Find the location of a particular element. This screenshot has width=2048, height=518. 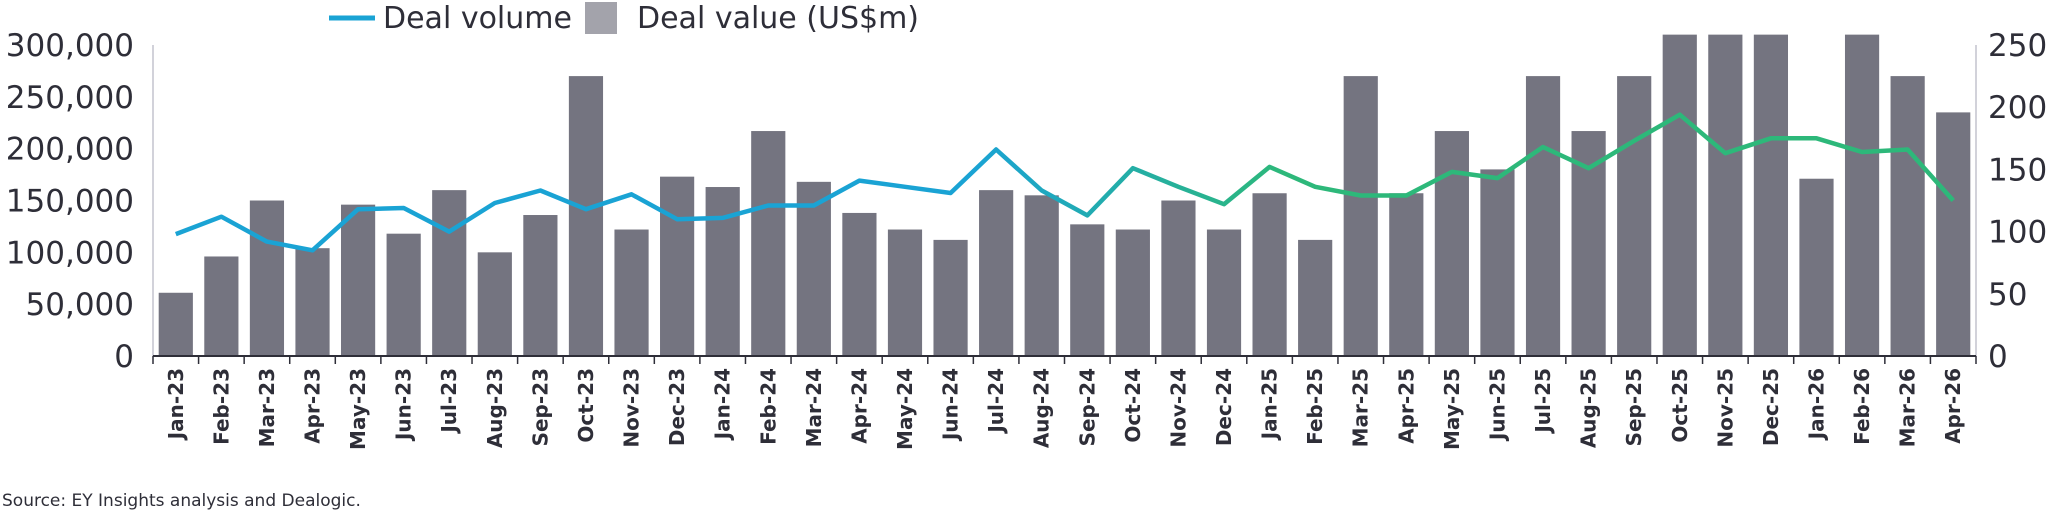

x-tick-label: May-23 is located at coordinates (358, 409).